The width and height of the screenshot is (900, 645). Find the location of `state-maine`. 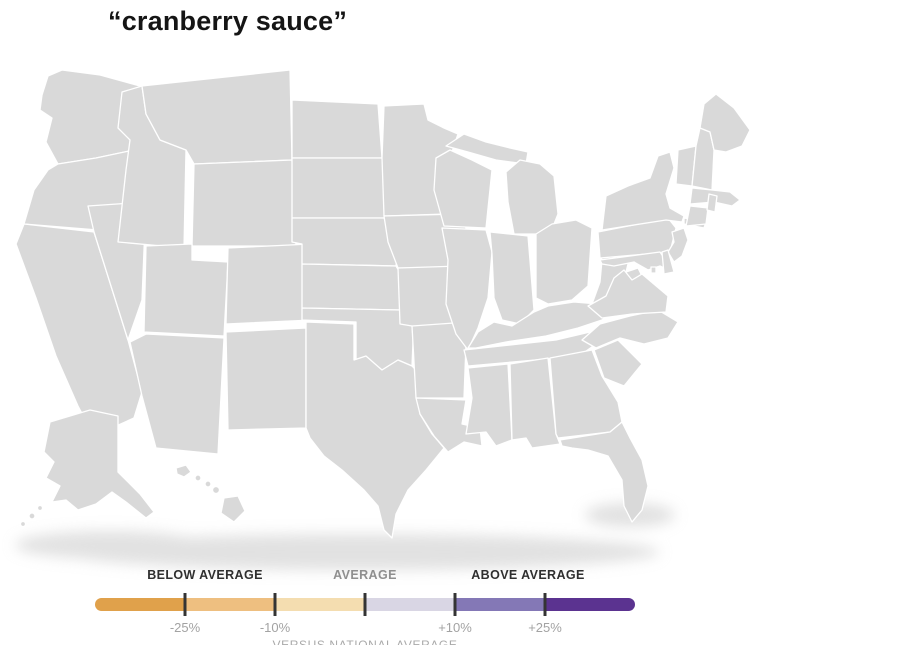

state-maine is located at coordinates (725, 123).